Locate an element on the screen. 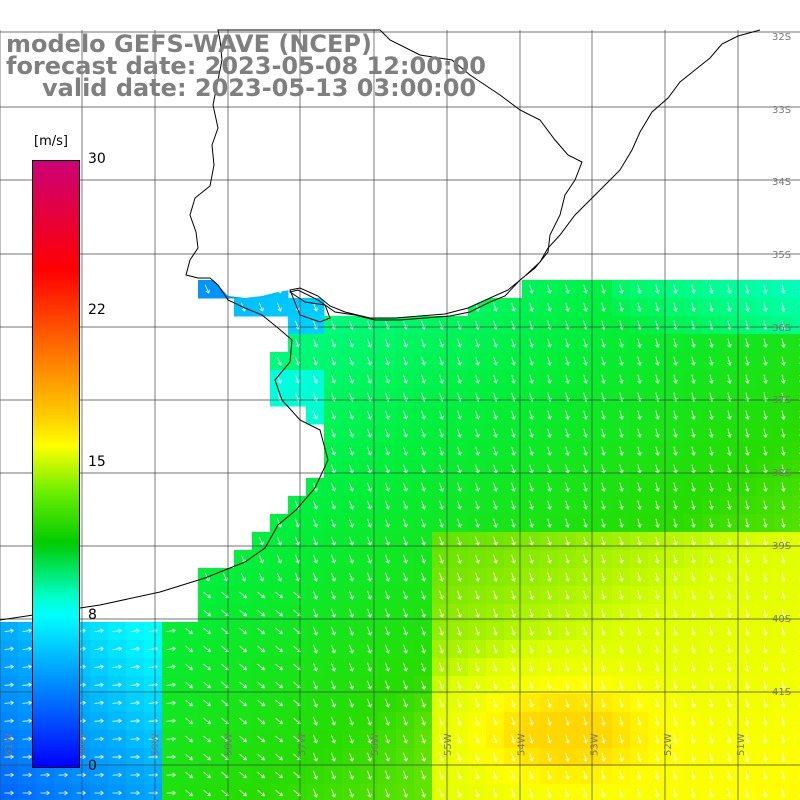 This screenshot has height=800, width=800. colorbar-unit: [m/s] is located at coordinates (51, 141).